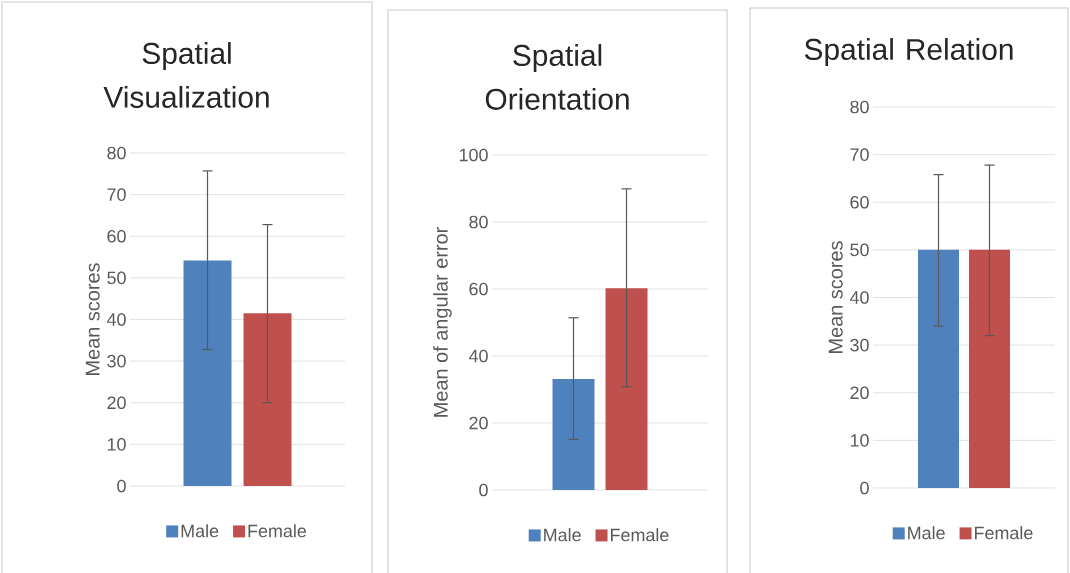 The image size is (1070, 573). Describe the element at coordinates (473, 155) in the screenshot. I see `y-tick-label: 100` at that location.